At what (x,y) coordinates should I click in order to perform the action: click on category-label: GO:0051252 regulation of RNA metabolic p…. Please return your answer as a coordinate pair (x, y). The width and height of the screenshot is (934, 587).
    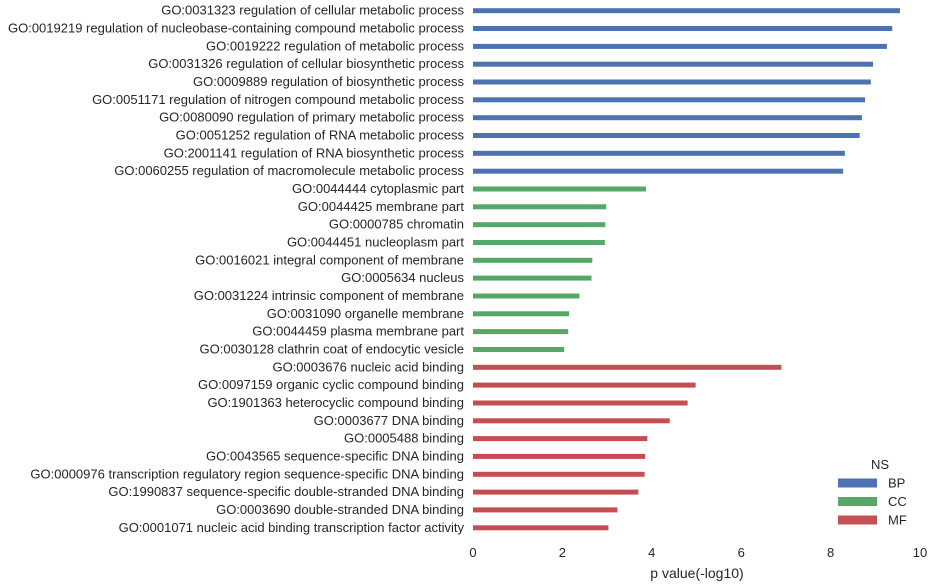
    Looking at the image, I should click on (320, 135).